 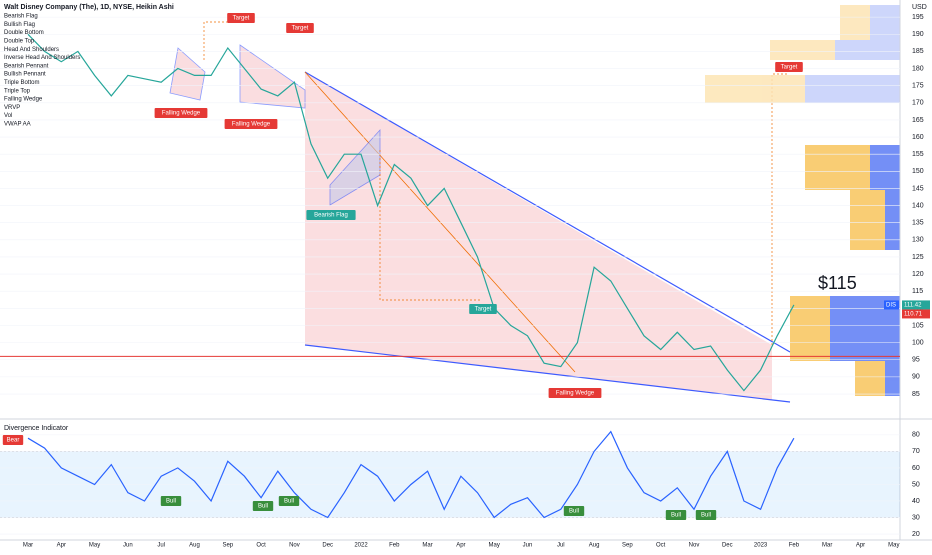 What do you see at coordinates (918, 205) in the screenshot?
I see `y-tick-label: 140` at bounding box center [918, 205].